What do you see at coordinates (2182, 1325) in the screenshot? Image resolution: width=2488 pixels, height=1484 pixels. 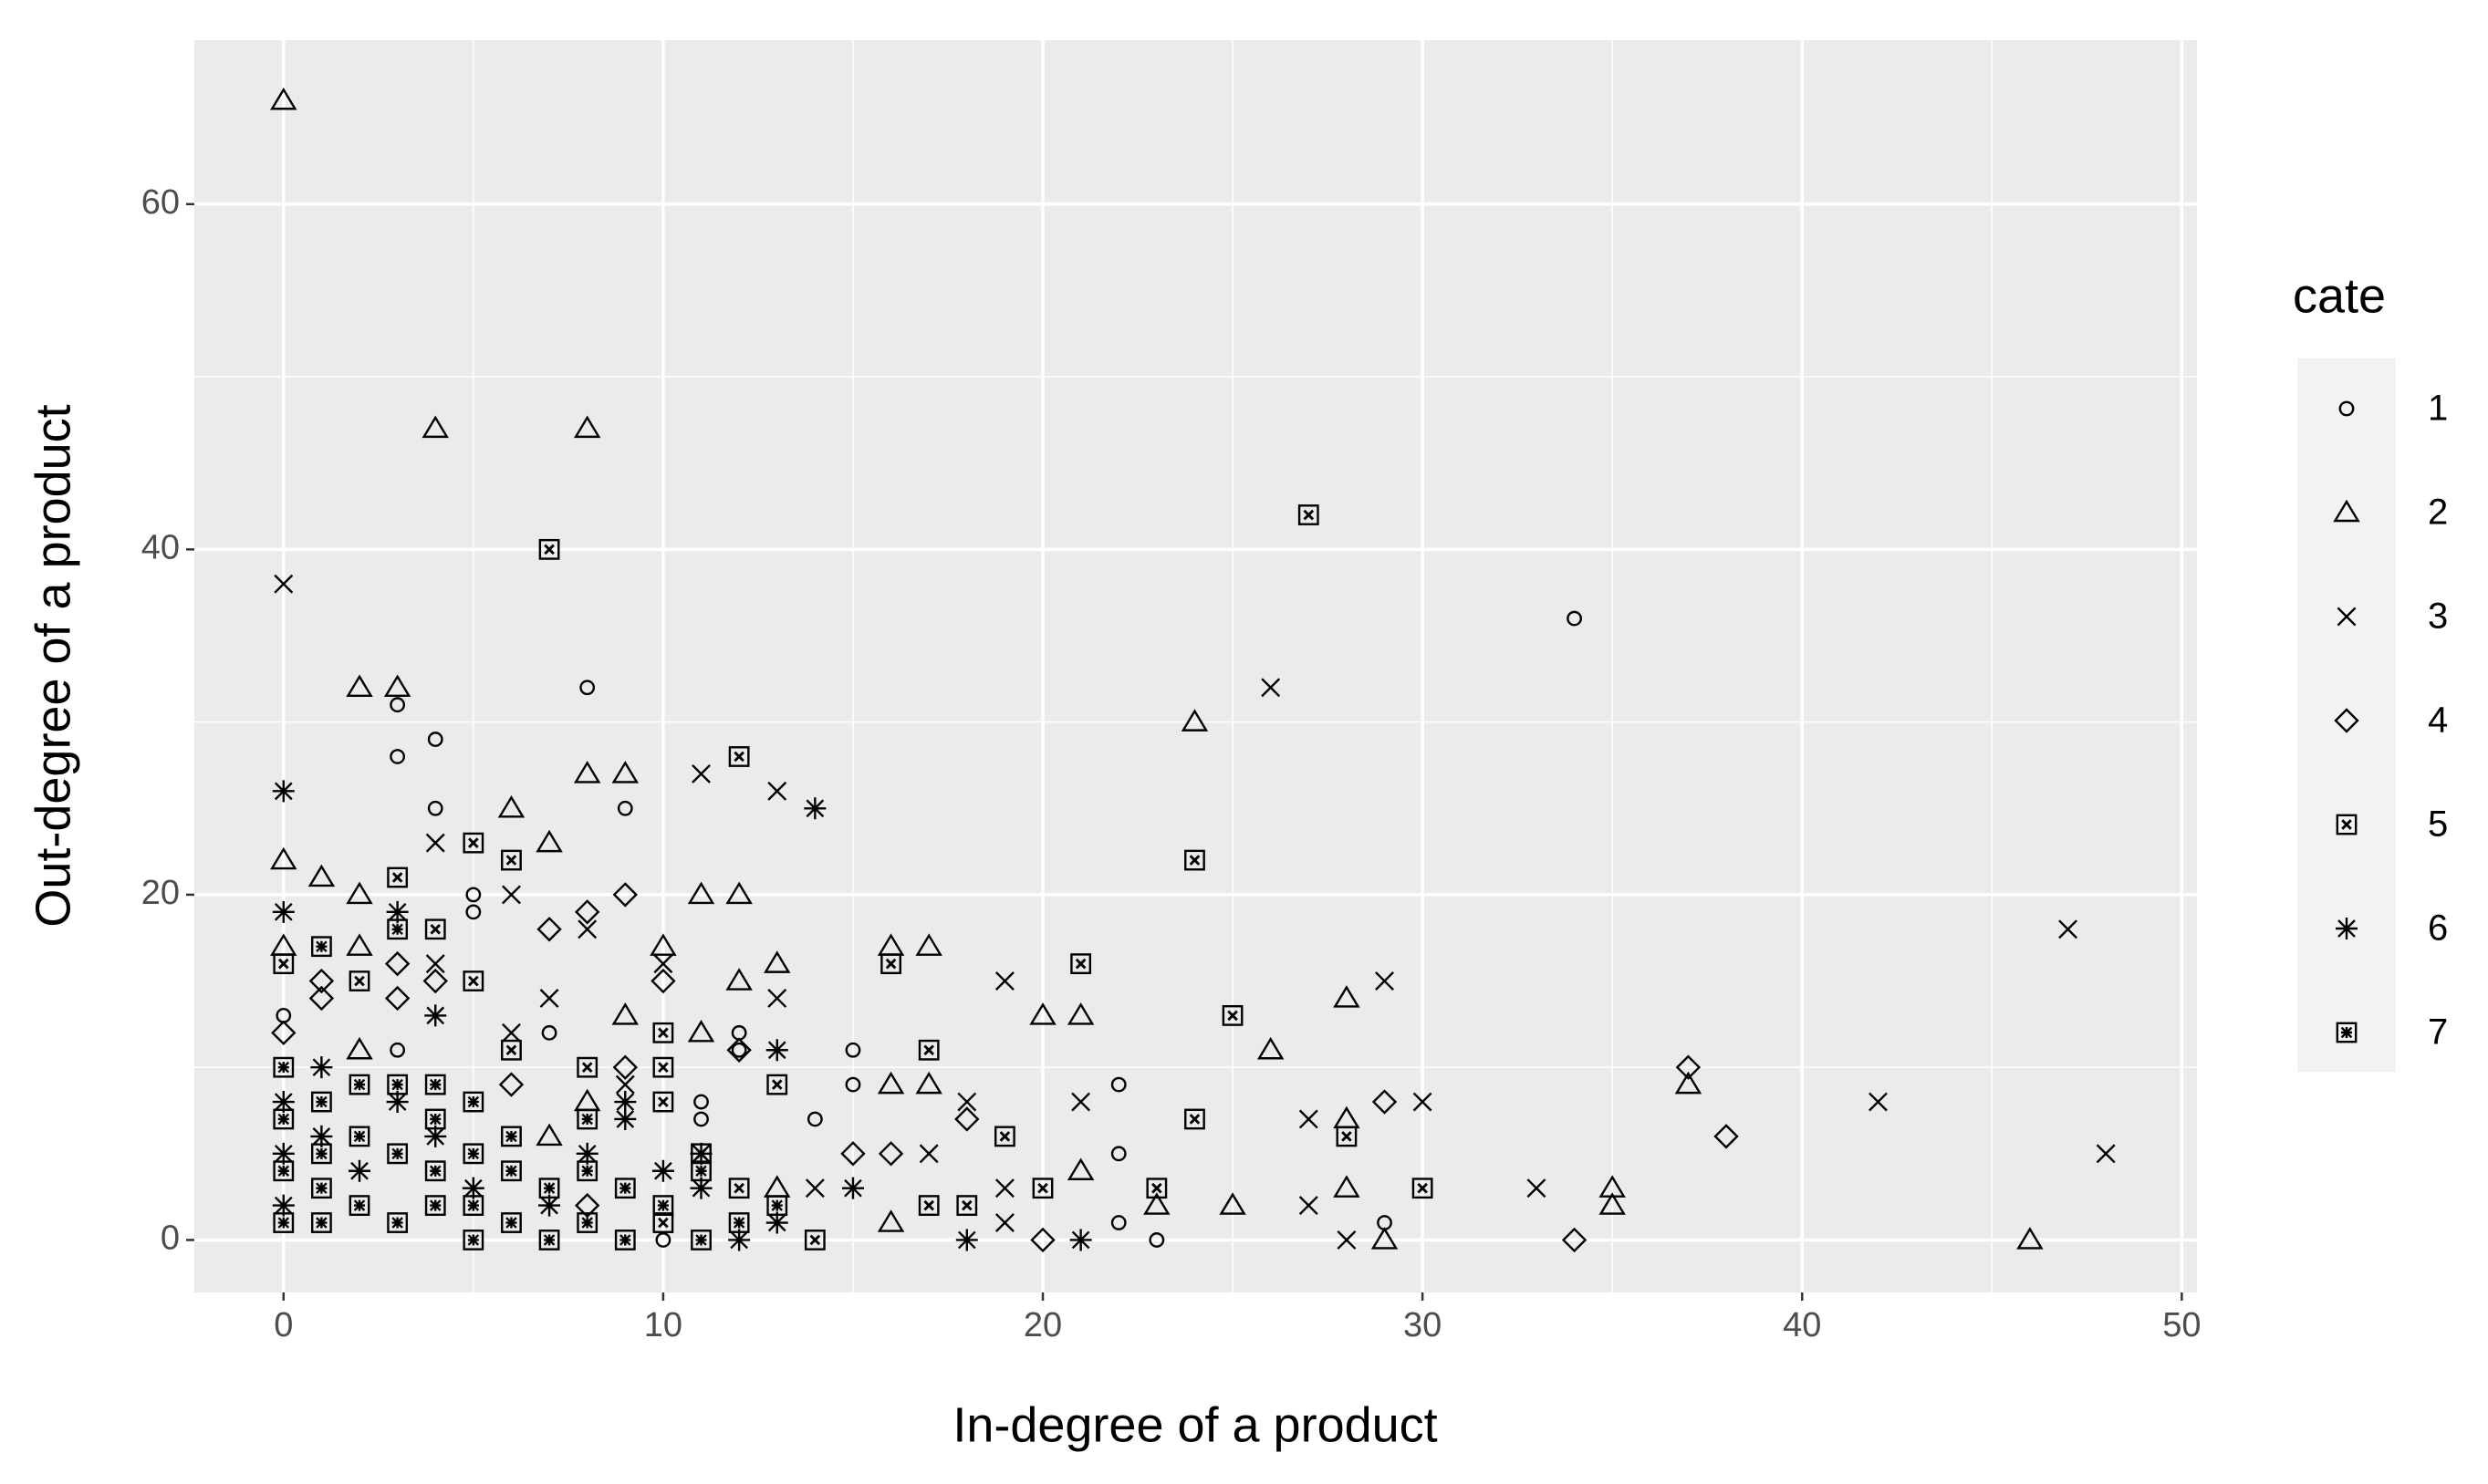 I see `x-tick-label: 50` at bounding box center [2182, 1325].